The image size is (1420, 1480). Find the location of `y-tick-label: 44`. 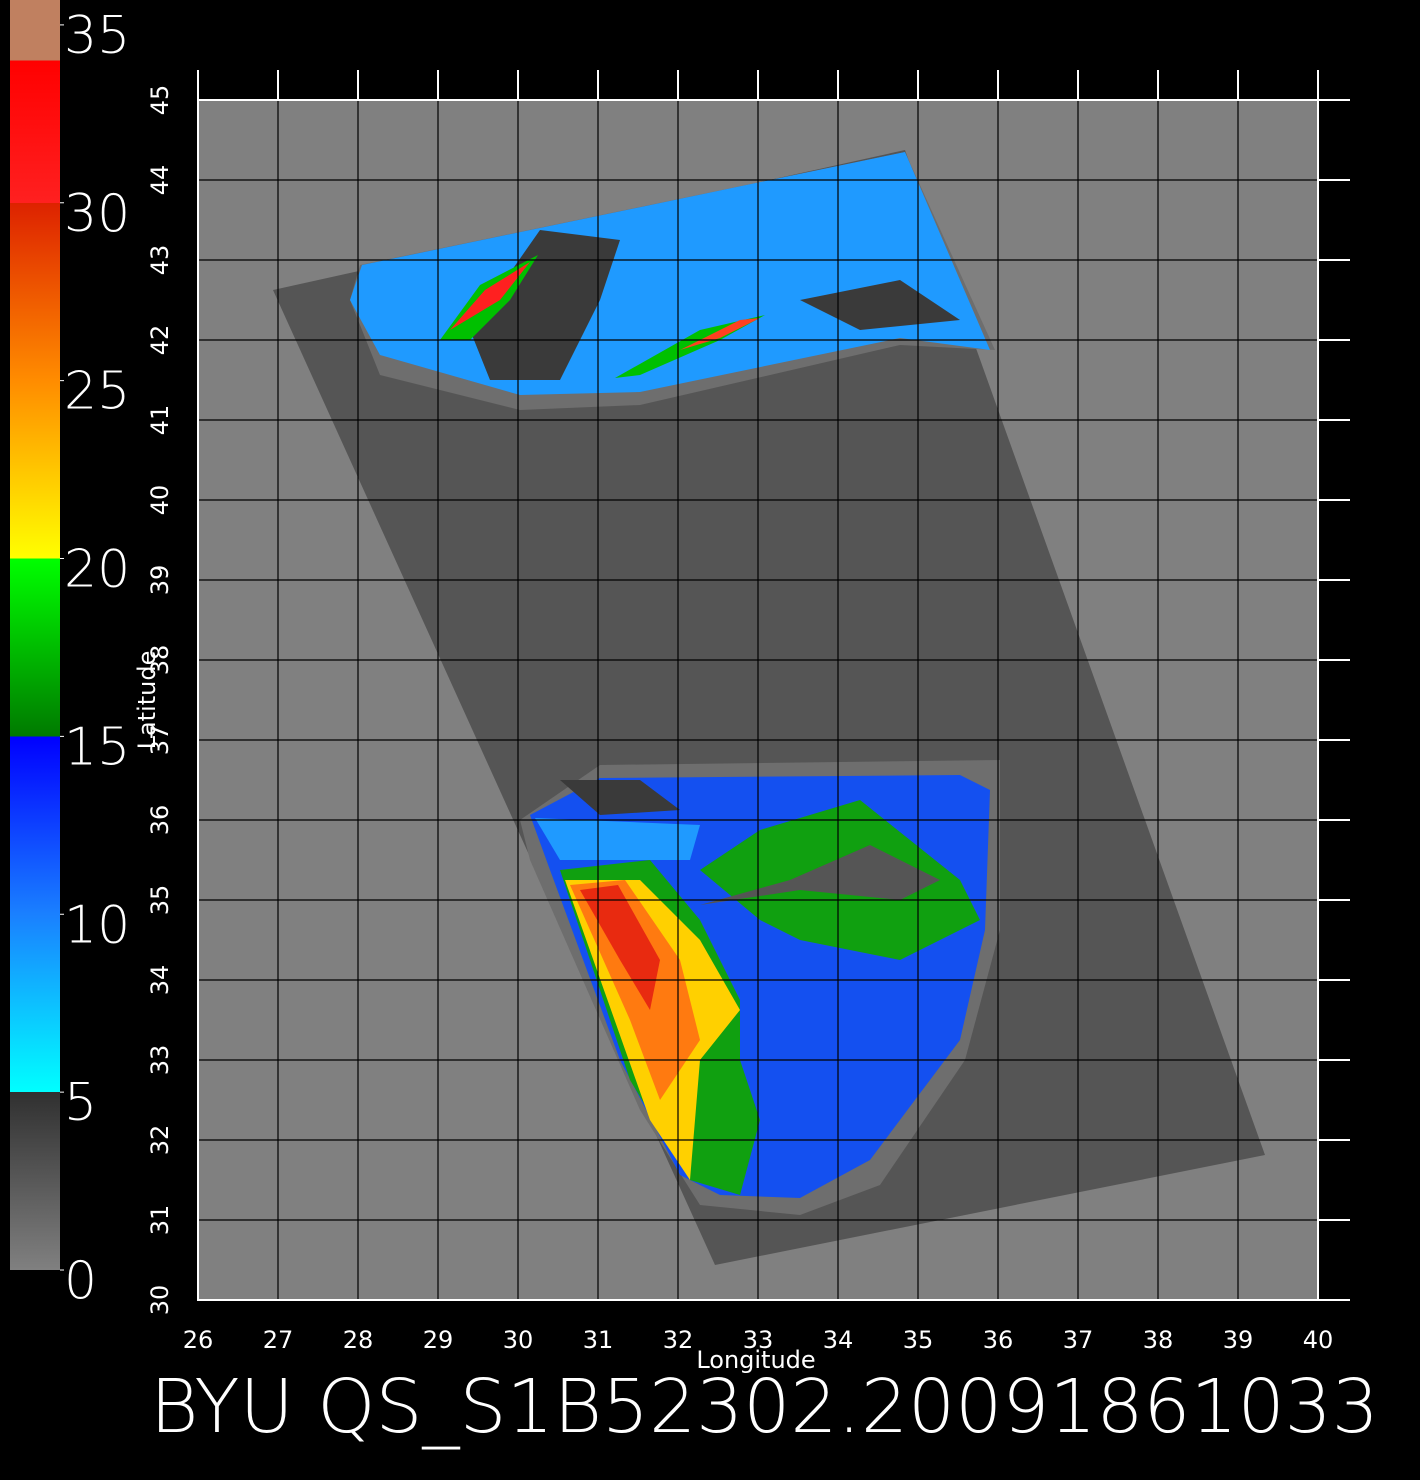

y-tick-label: 44 is located at coordinates (160, 180).